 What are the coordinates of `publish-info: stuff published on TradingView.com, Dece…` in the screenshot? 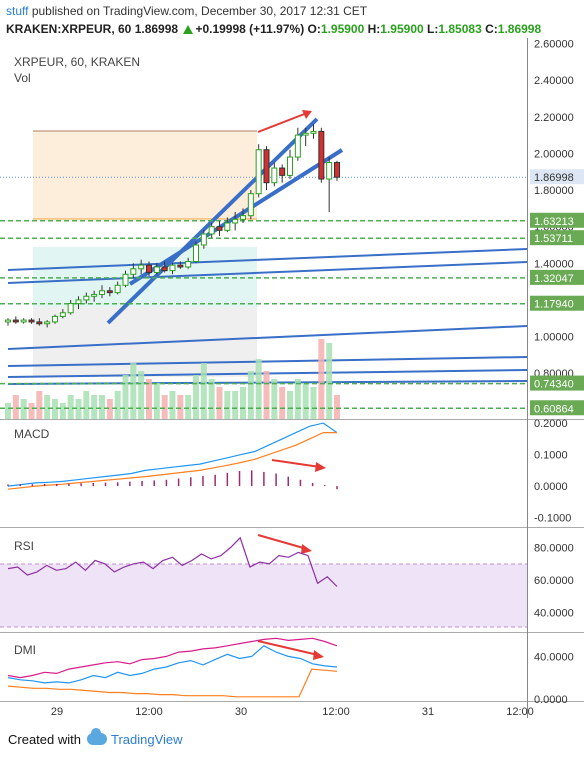 It's located at (186, 11).